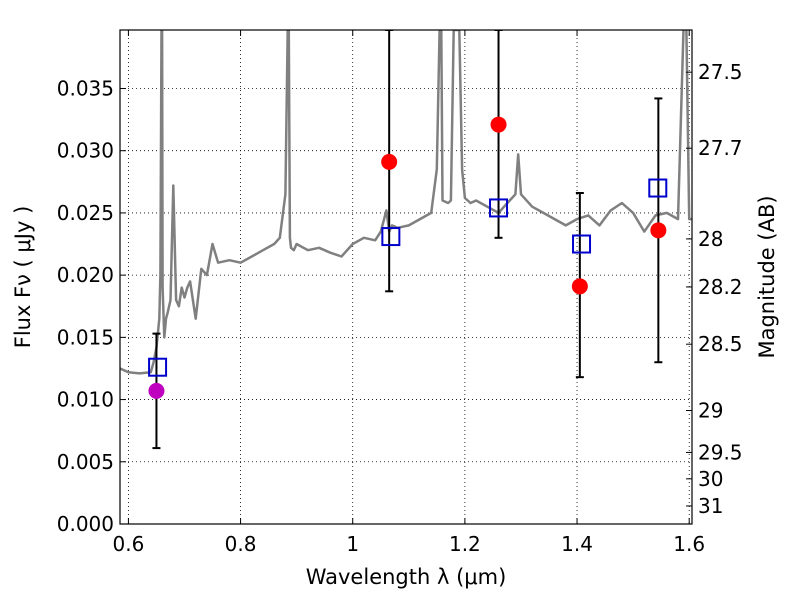  Describe the element at coordinates (720, 72) in the screenshot. I see `y2-tick-label: 27.5` at that location.